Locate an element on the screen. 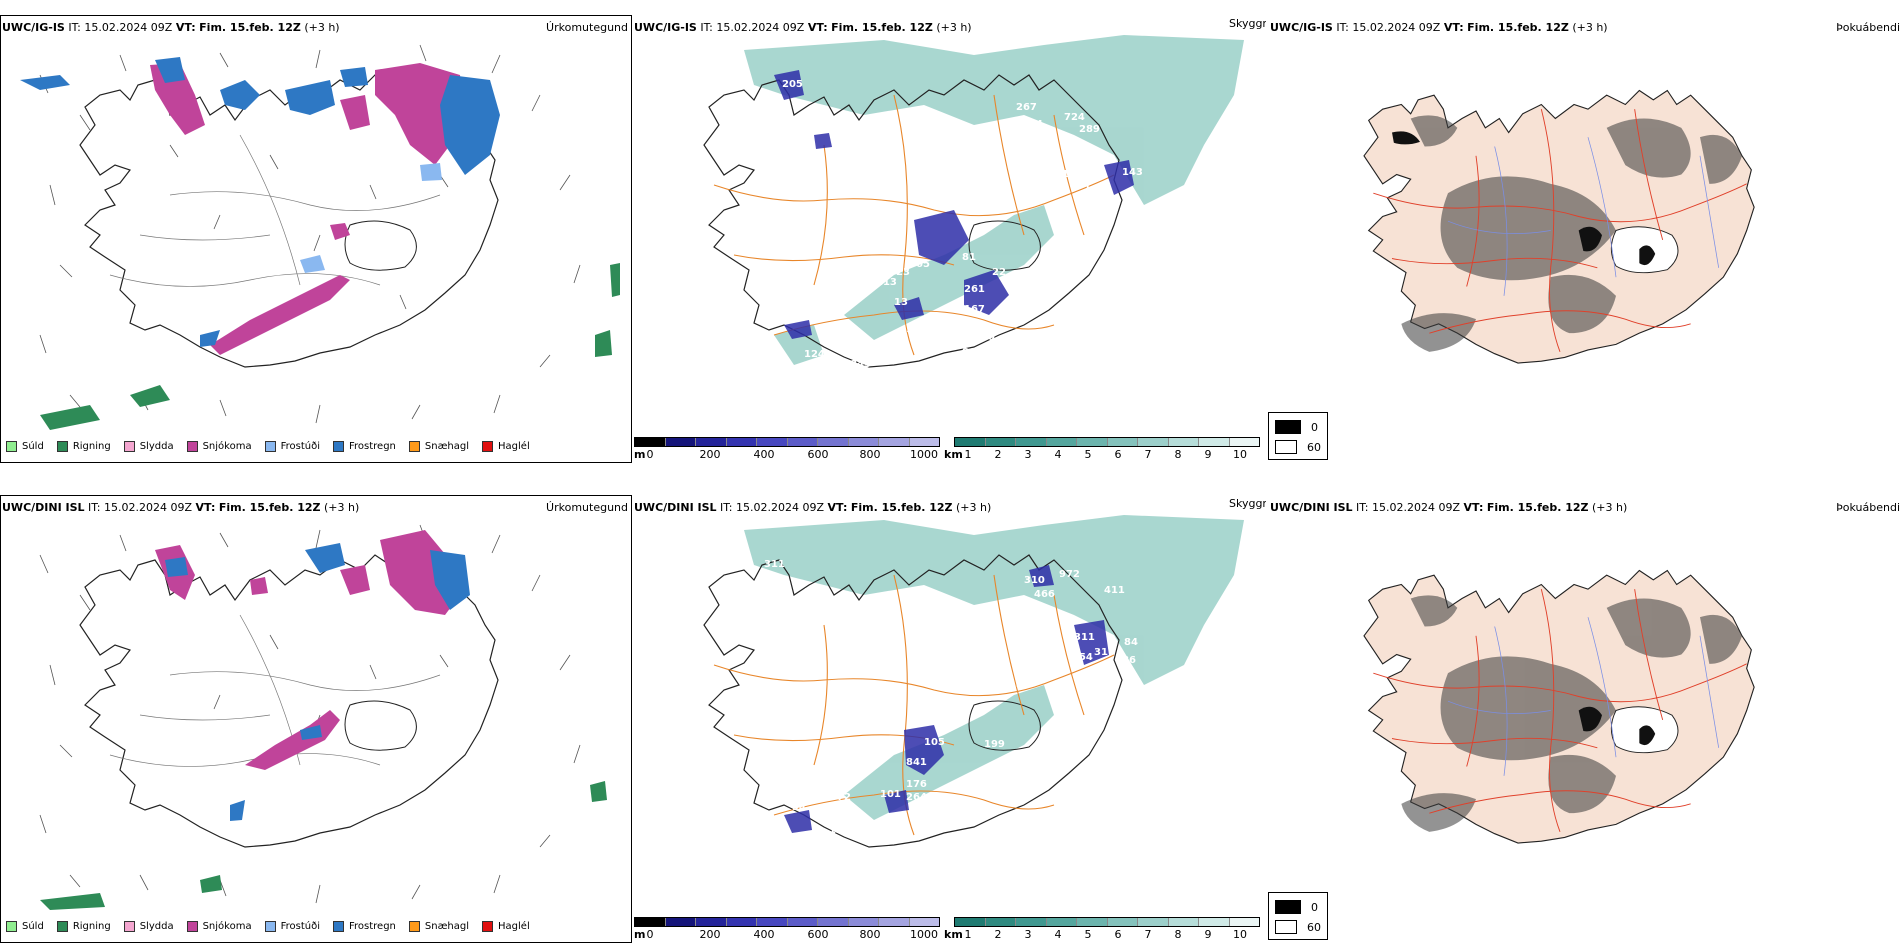 This screenshot has height=950, width=1900. colorbar-cells is located at coordinates (1107, 442).